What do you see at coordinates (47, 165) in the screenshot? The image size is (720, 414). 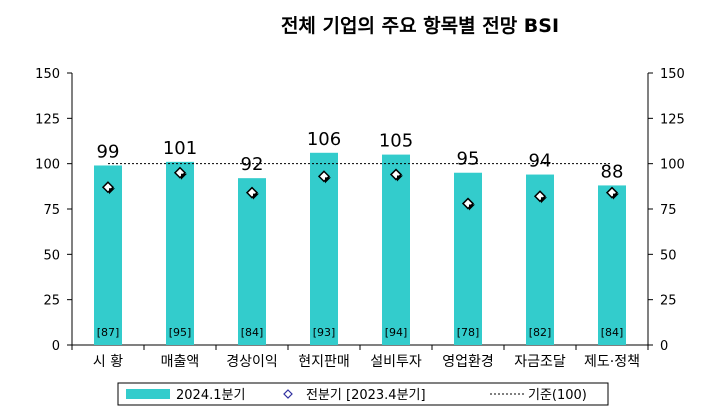 I see `y-tick-label-left: 100` at bounding box center [47, 165].